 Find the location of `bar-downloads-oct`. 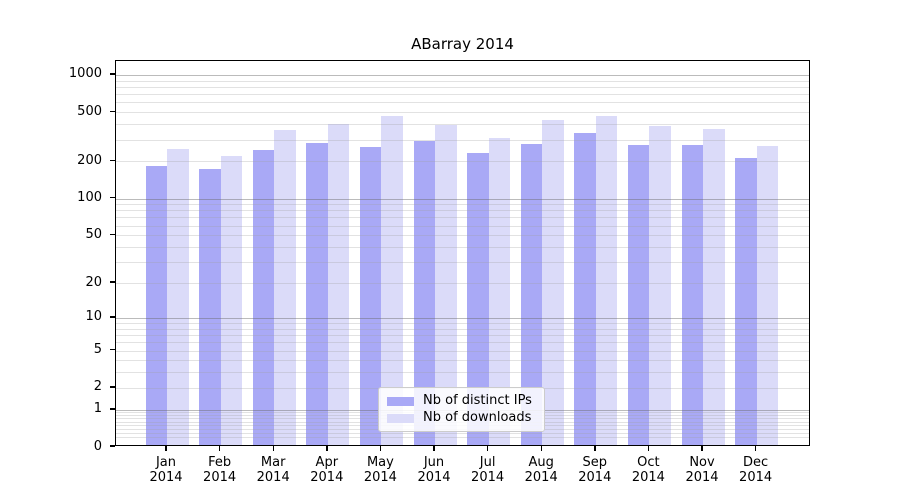

bar-downloads-oct is located at coordinates (660, 285).